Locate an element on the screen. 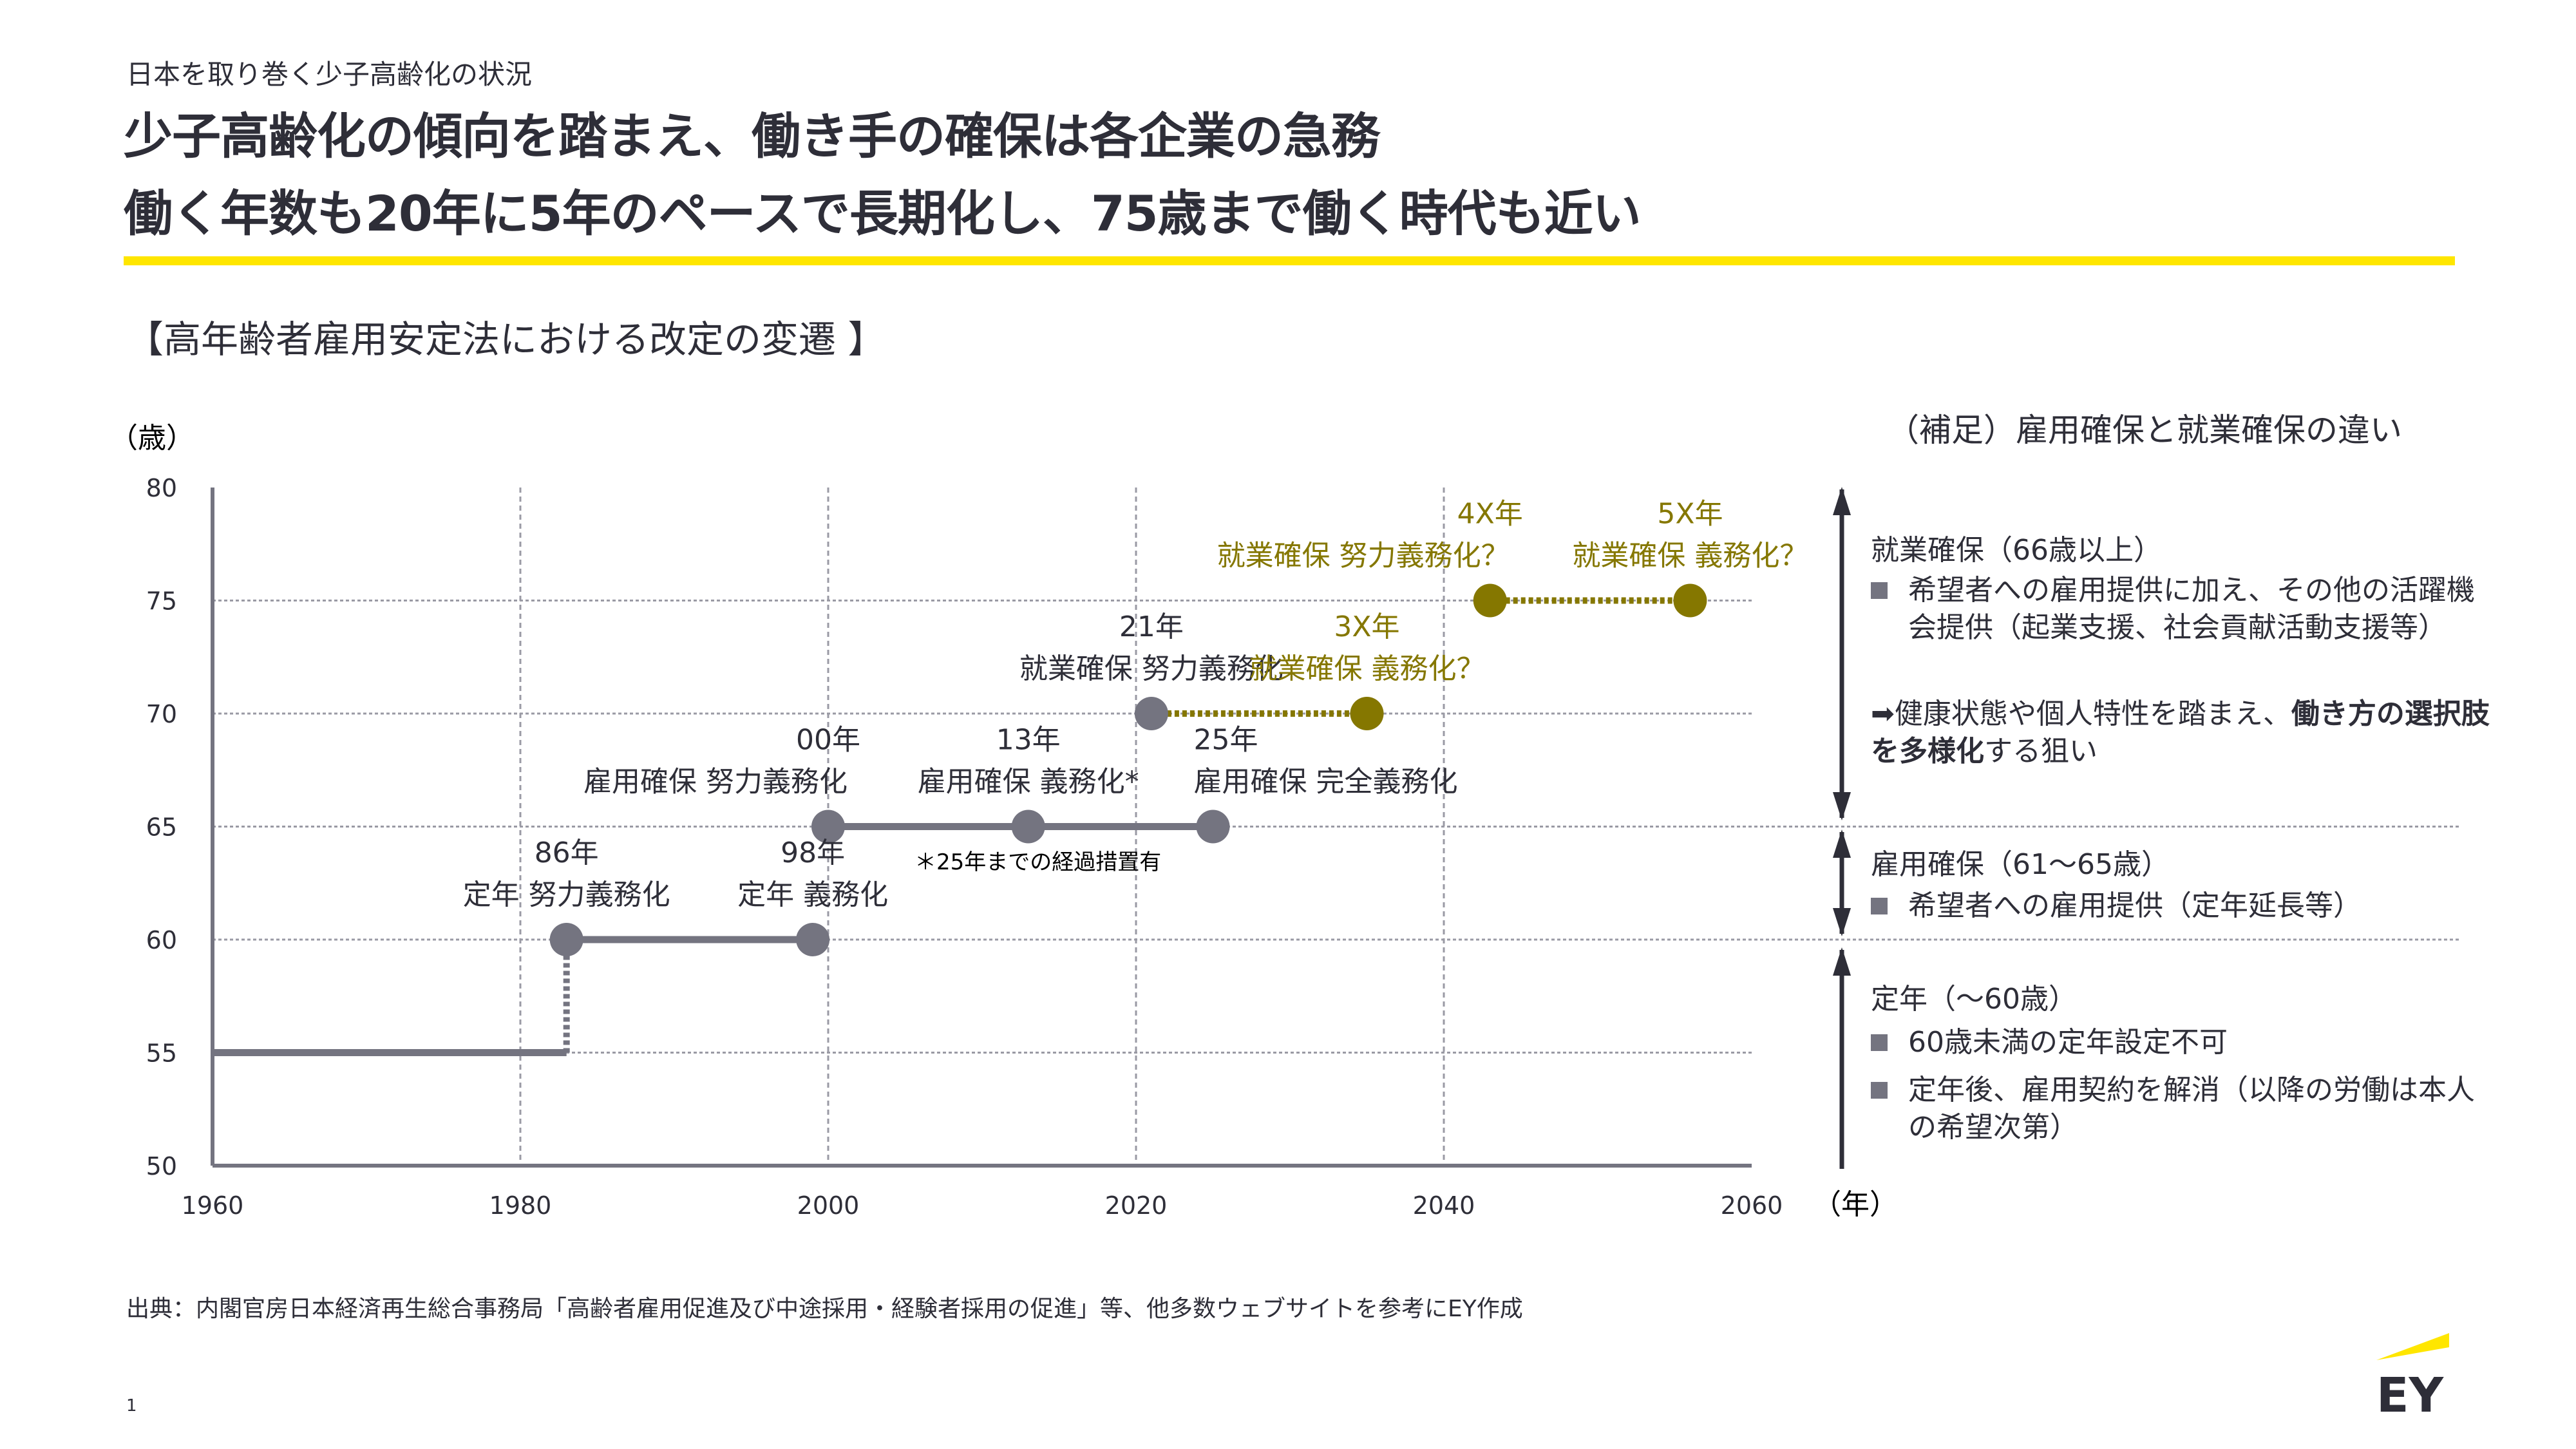 The image size is (2576, 1449). ey-logo-beam-icon is located at coordinates (2412, 1347).